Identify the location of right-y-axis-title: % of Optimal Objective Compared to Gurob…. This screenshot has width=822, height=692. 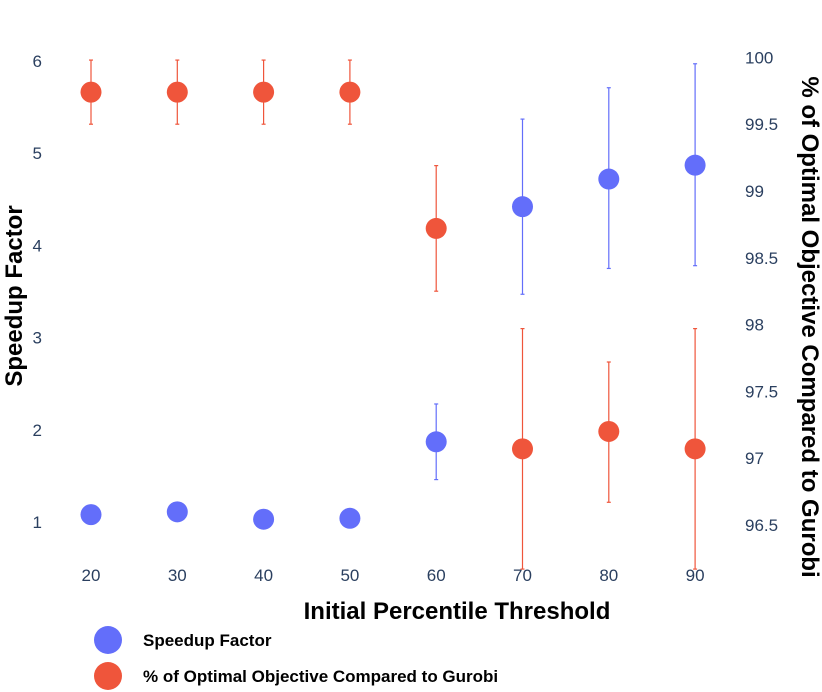
(809, 326).